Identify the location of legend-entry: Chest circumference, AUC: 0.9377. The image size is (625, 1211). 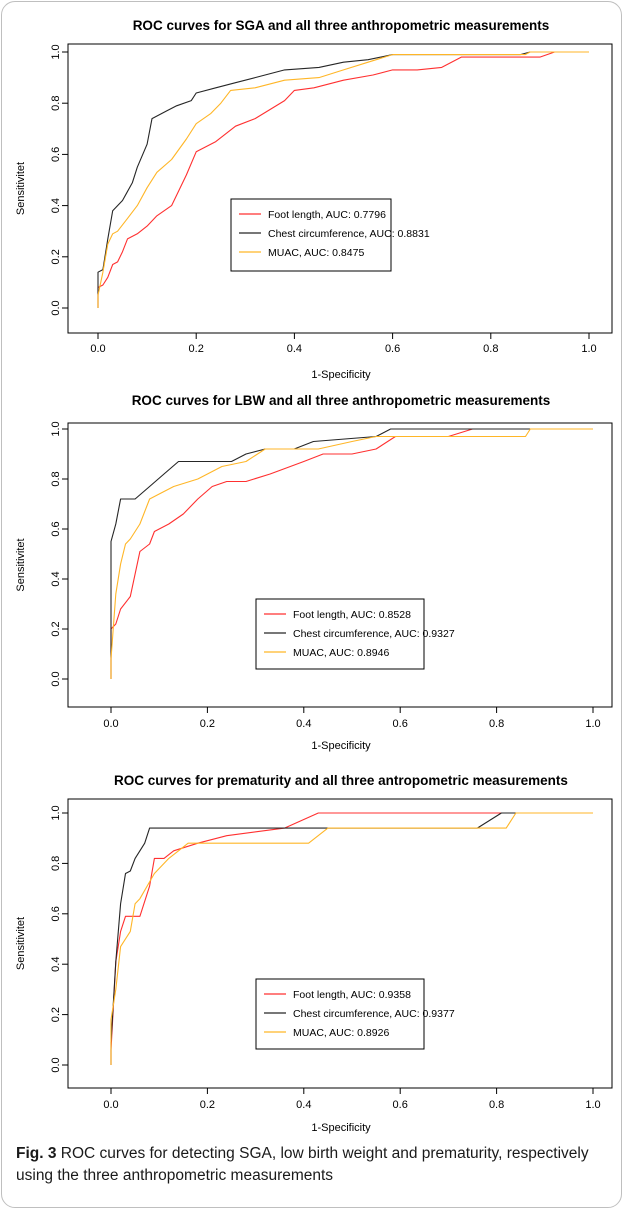
(374, 1014).